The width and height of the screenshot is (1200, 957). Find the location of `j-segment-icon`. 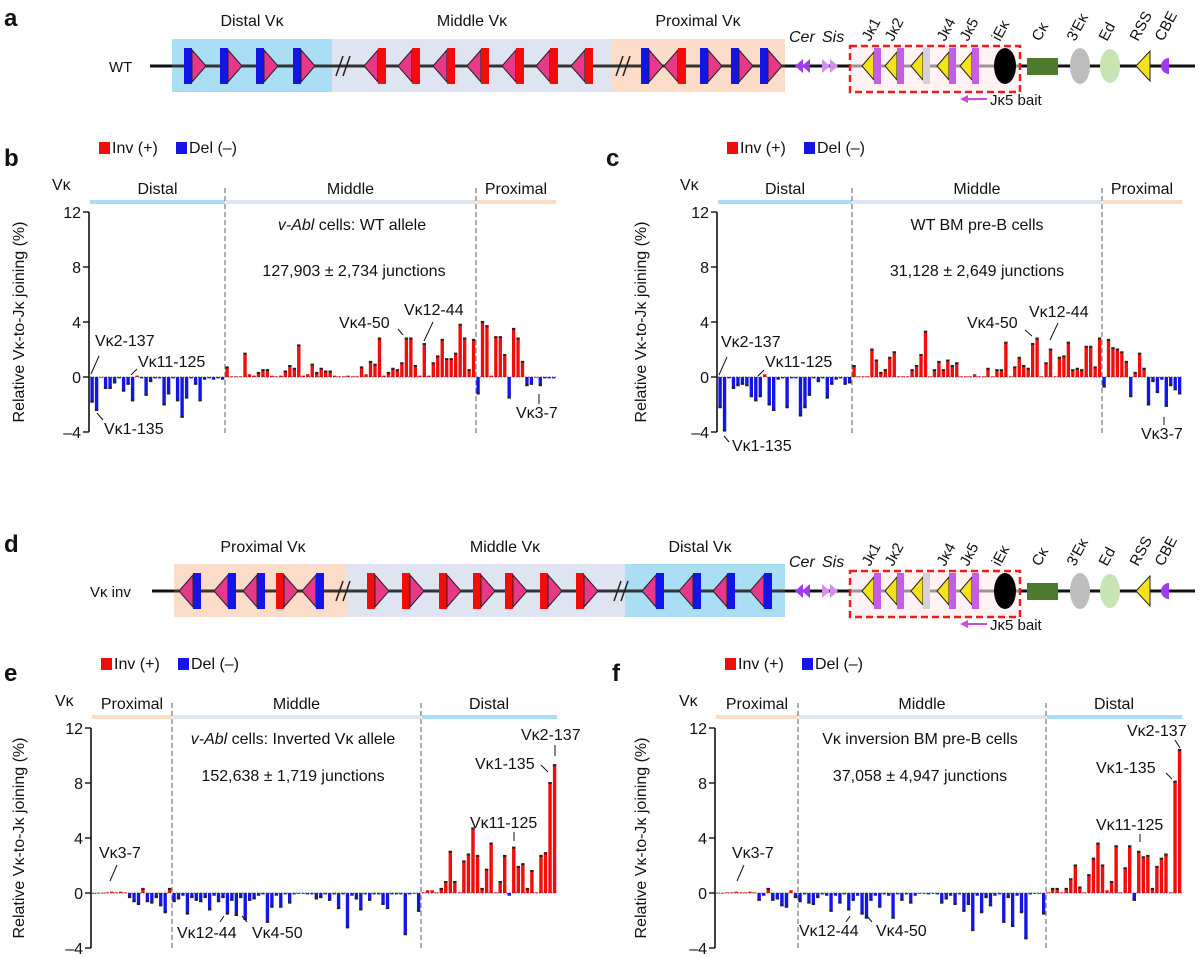

j-segment-icon is located at coordinates (877, 591).